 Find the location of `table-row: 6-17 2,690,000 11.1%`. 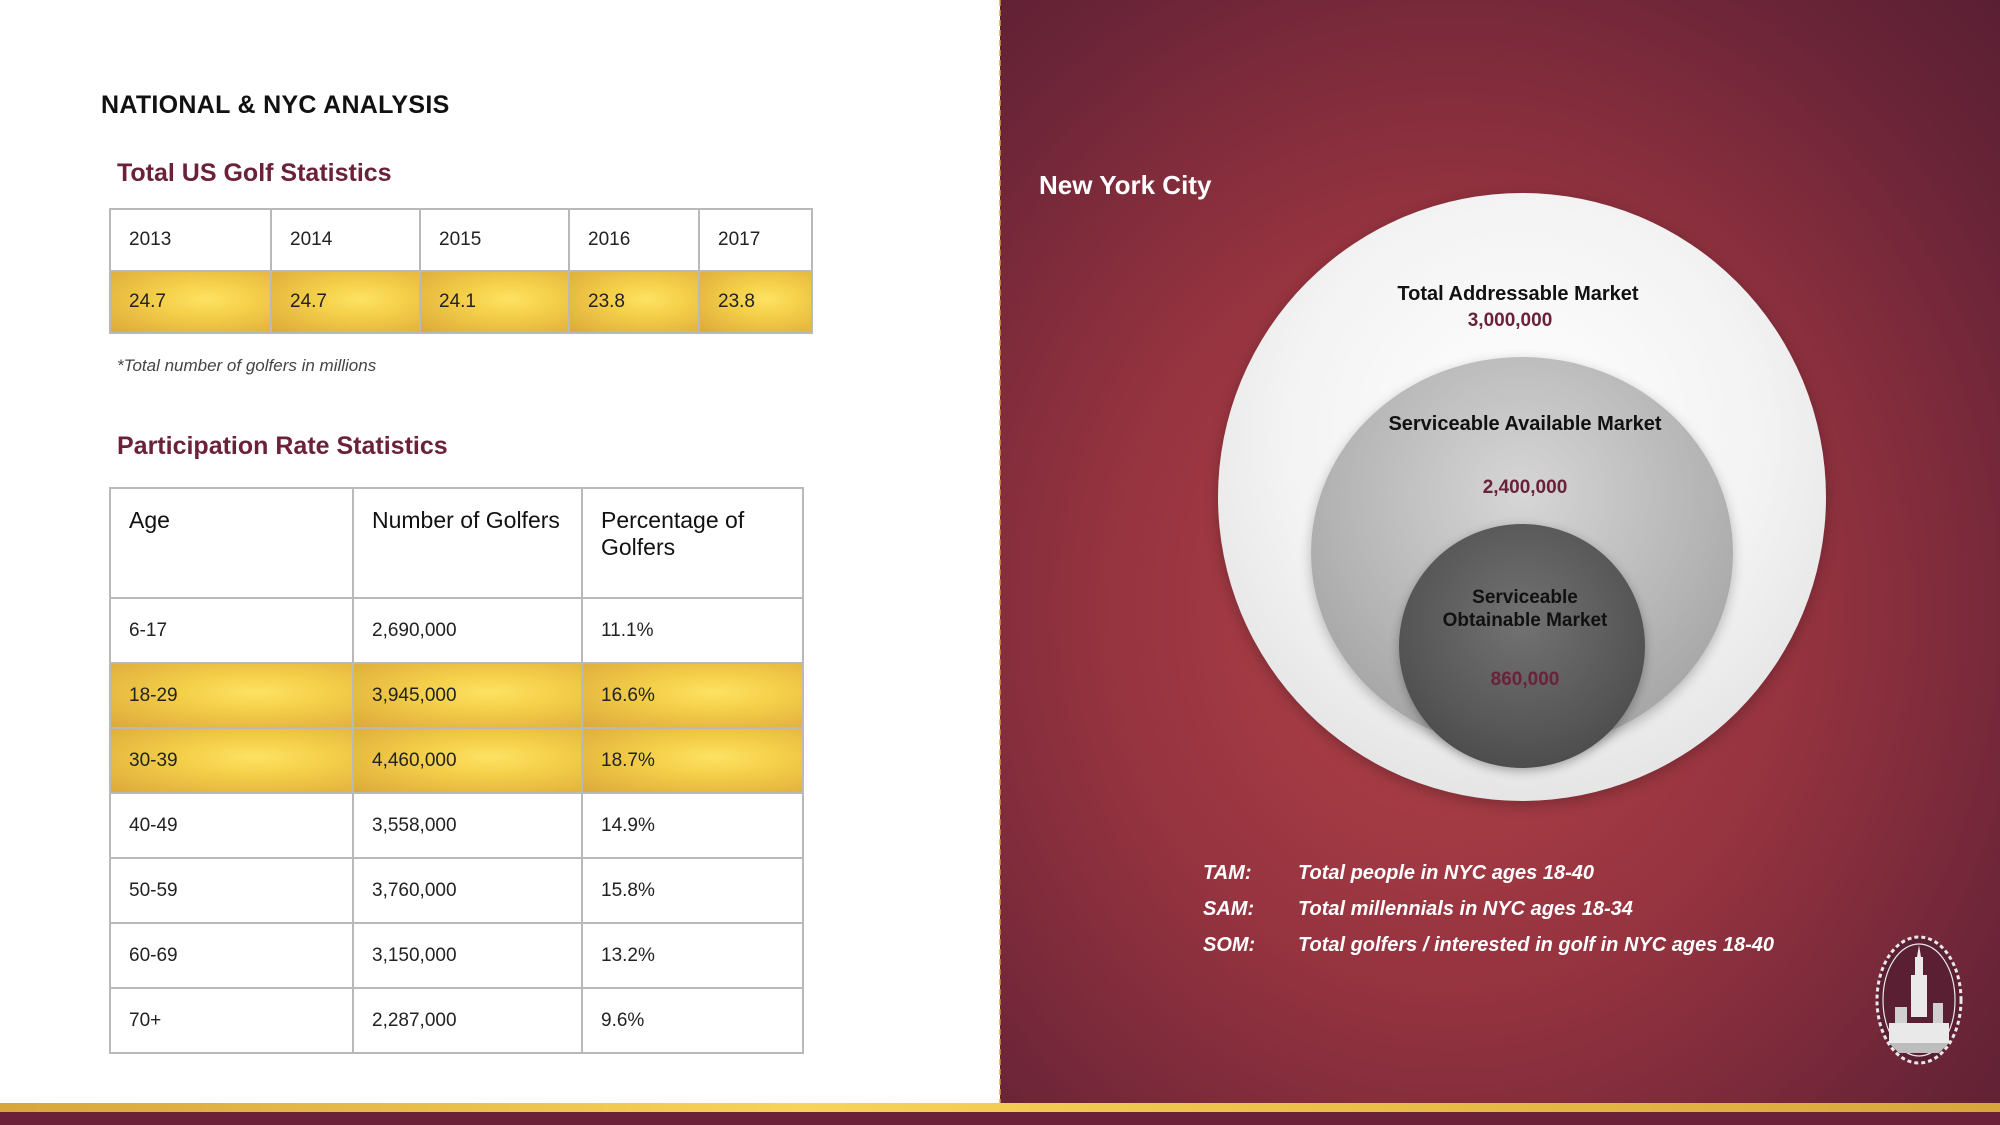

table-row: 6-17 2,690,000 11.1% is located at coordinates (456, 630).